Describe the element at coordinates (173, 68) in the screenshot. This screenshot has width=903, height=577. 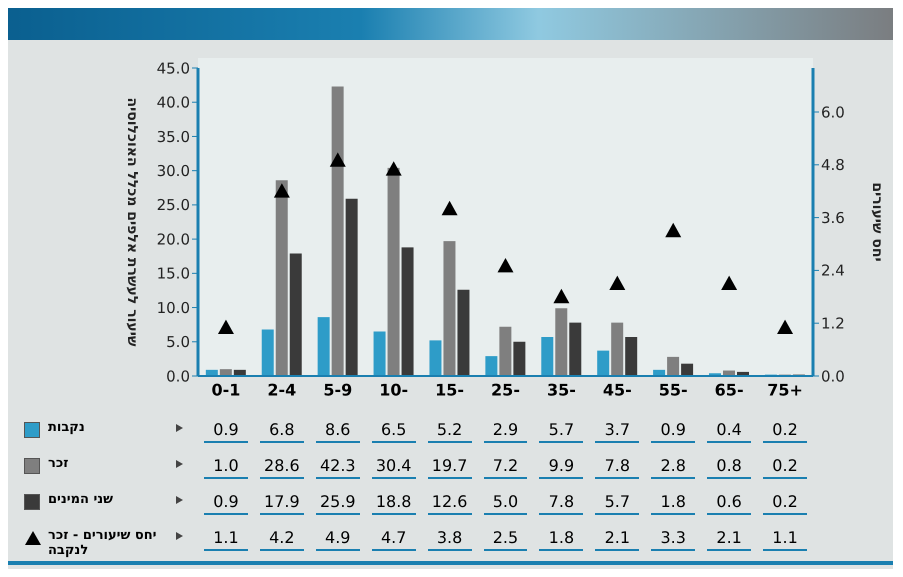
I see `y-tick-label: 45.0` at that location.